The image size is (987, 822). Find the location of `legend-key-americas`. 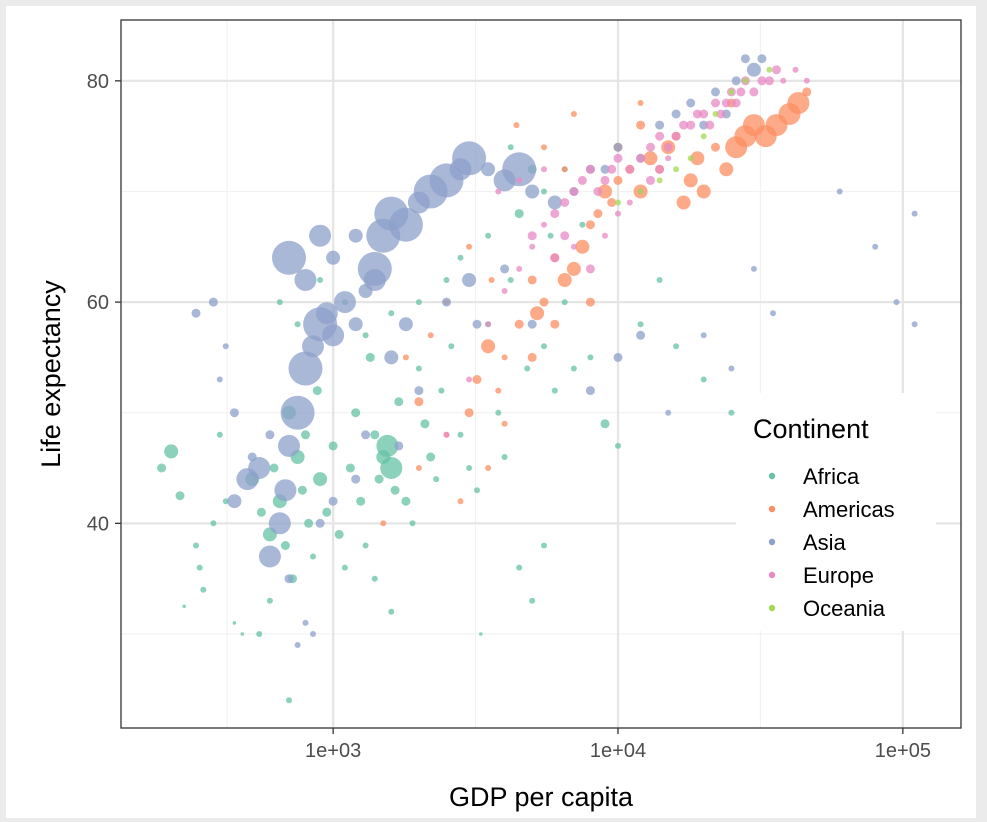

legend-key-americas is located at coordinates (772, 509).